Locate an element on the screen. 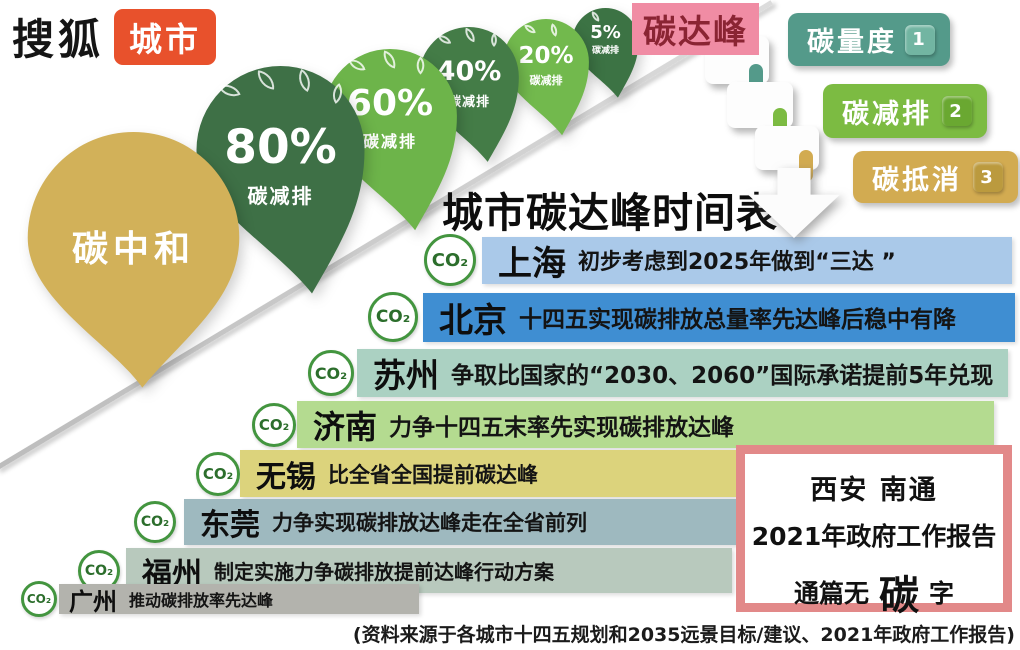 The image size is (1020, 650). city-row-beijing: CO₂ 北京 十四五实现碳排放总量率先达峰后稳中有降 is located at coordinates (691, 317).